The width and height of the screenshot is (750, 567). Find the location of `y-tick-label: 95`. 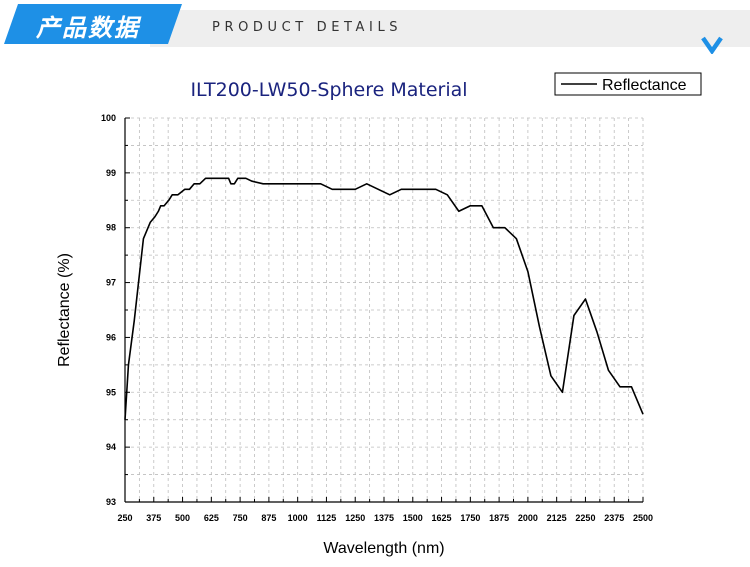

y-tick-label: 95 is located at coordinates (111, 392).